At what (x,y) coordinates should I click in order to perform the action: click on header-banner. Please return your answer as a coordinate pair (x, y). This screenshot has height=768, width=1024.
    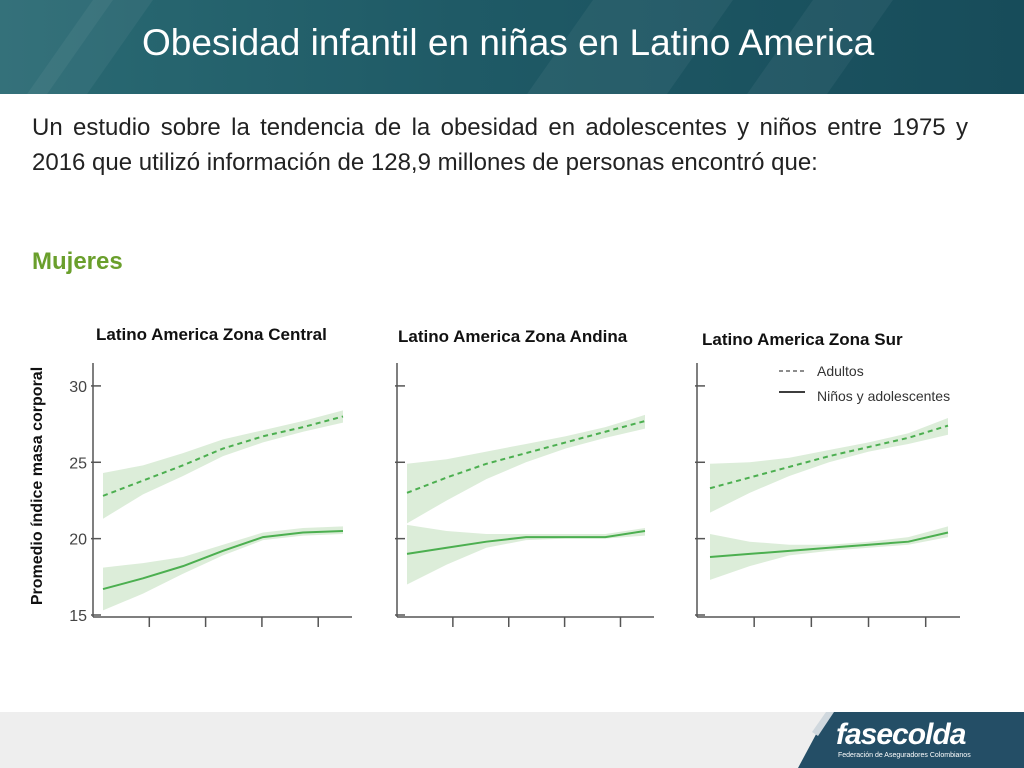
    Looking at the image, I should click on (512, 47).